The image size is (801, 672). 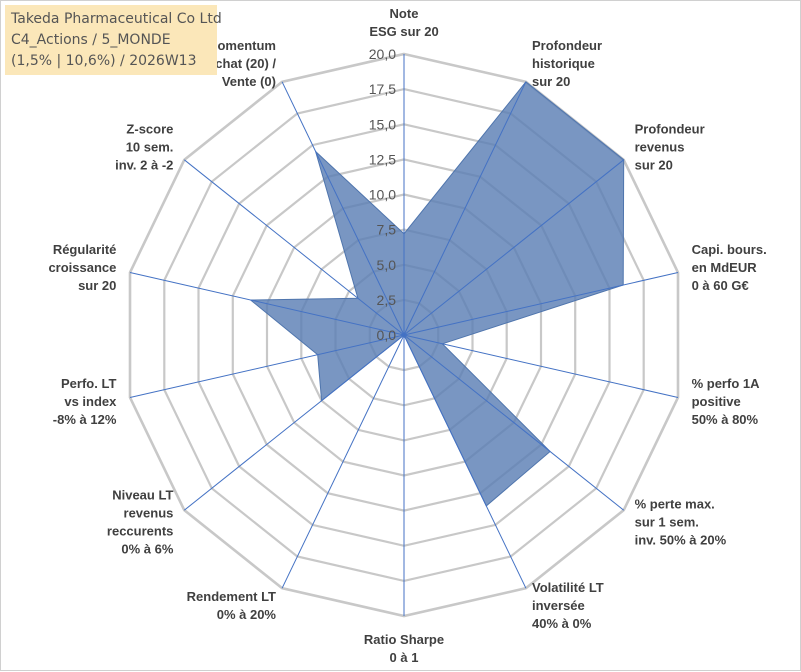 What do you see at coordinates (387, 300) in the screenshot?
I see `tick-label: 2,5` at bounding box center [387, 300].